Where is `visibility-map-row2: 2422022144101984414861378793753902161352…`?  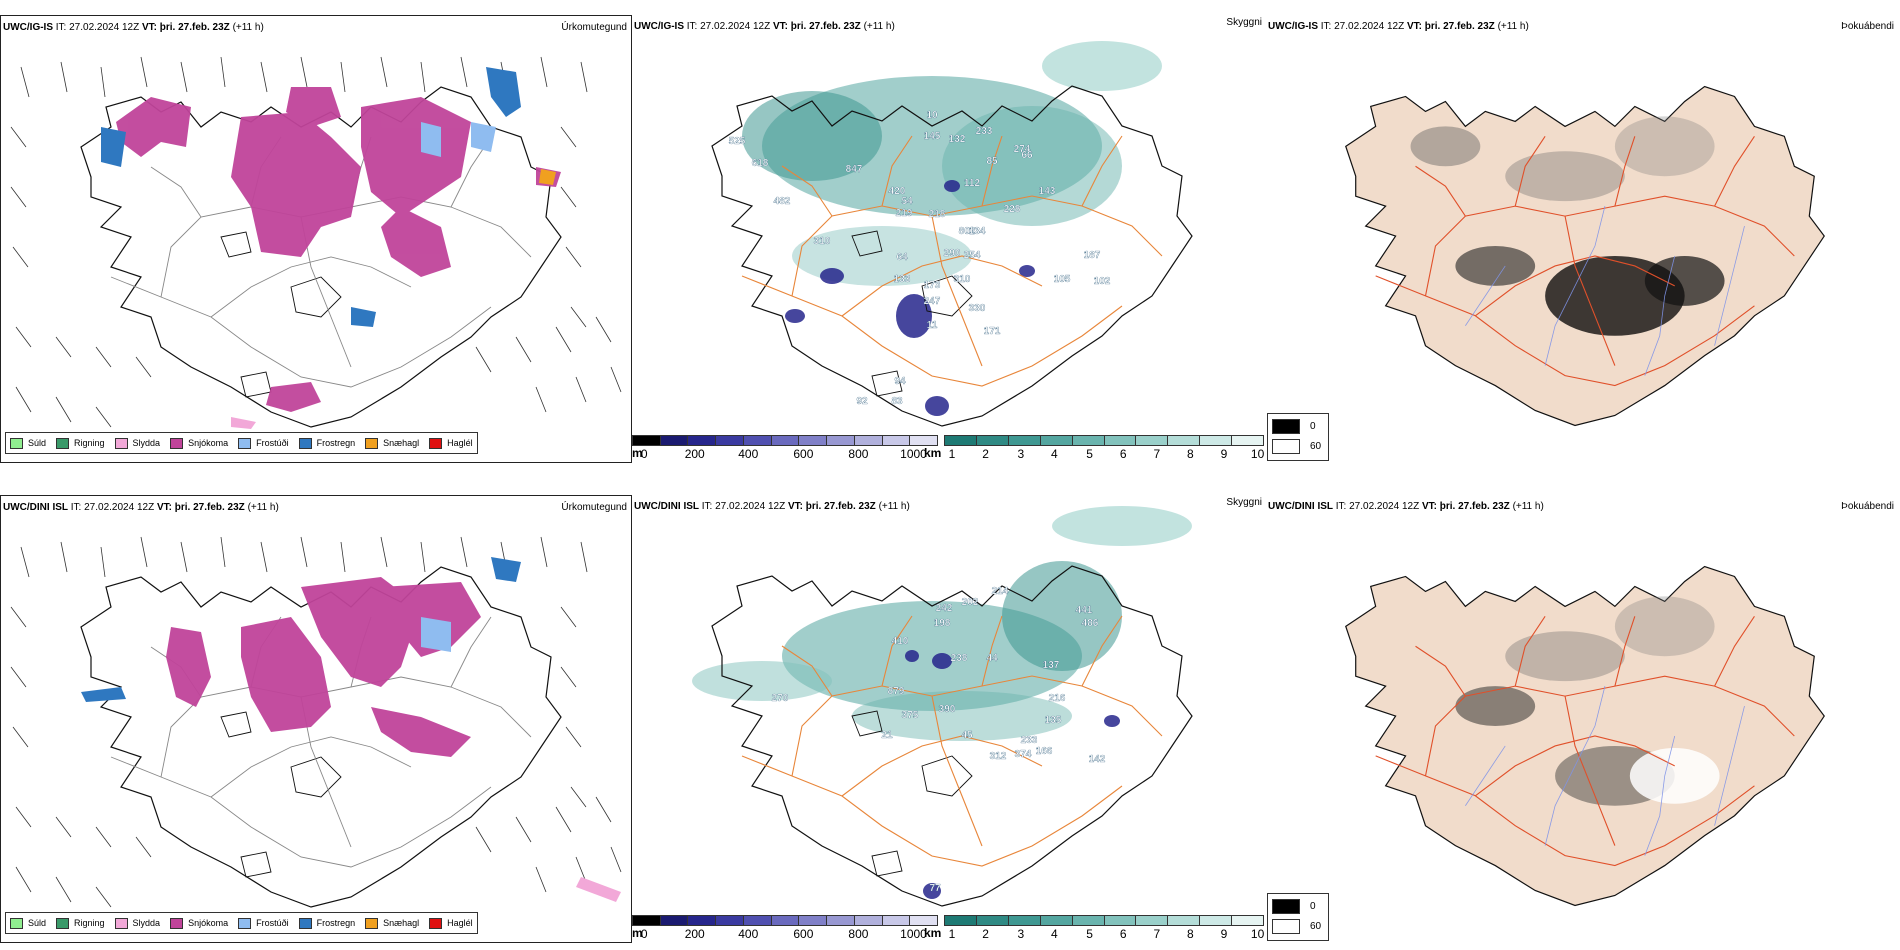 visibility-map-row2: 2422022144101984414861378793753902161352… is located at coordinates (978, 724).